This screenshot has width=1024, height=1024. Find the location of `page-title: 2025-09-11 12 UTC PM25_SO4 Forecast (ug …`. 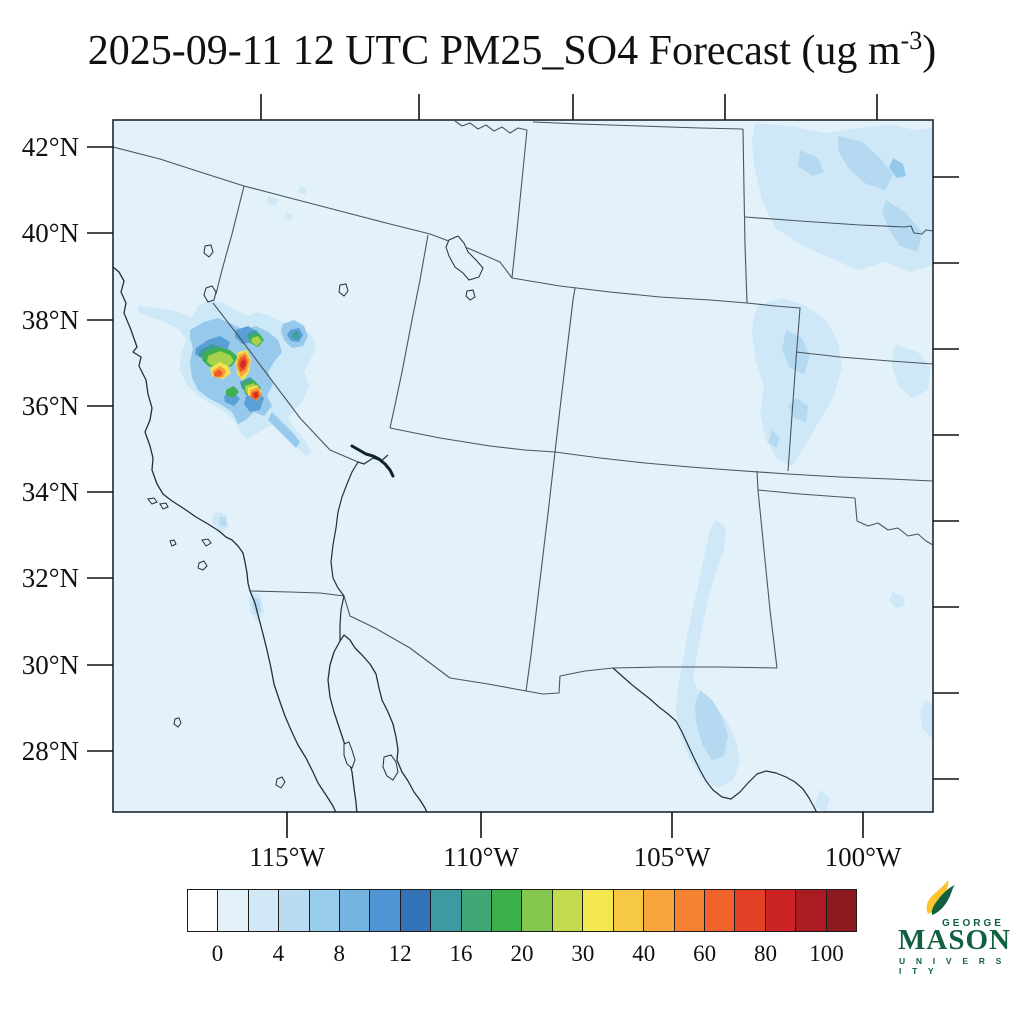

page-title: 2025-09-11 12 UTC PM25_SO4 Forecast (ug … is located at coordinates (512, 50).